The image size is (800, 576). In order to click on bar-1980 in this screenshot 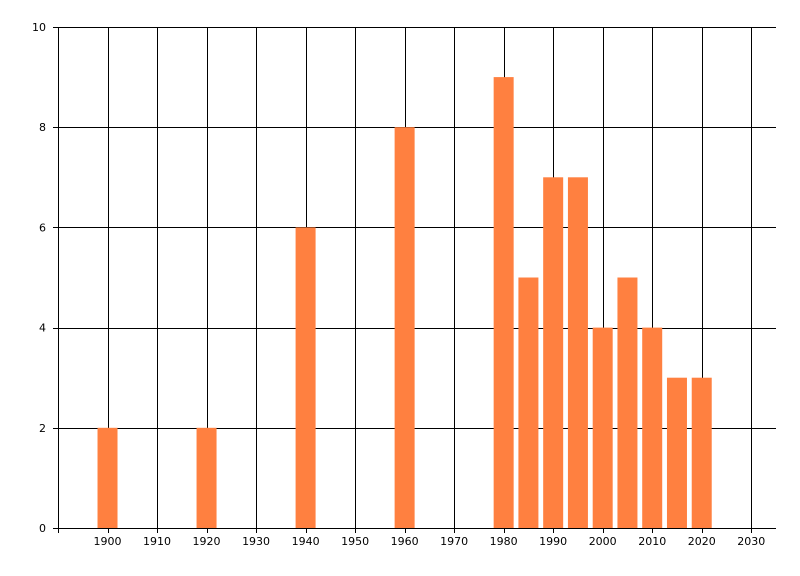, I will do `click(503, 302)`.